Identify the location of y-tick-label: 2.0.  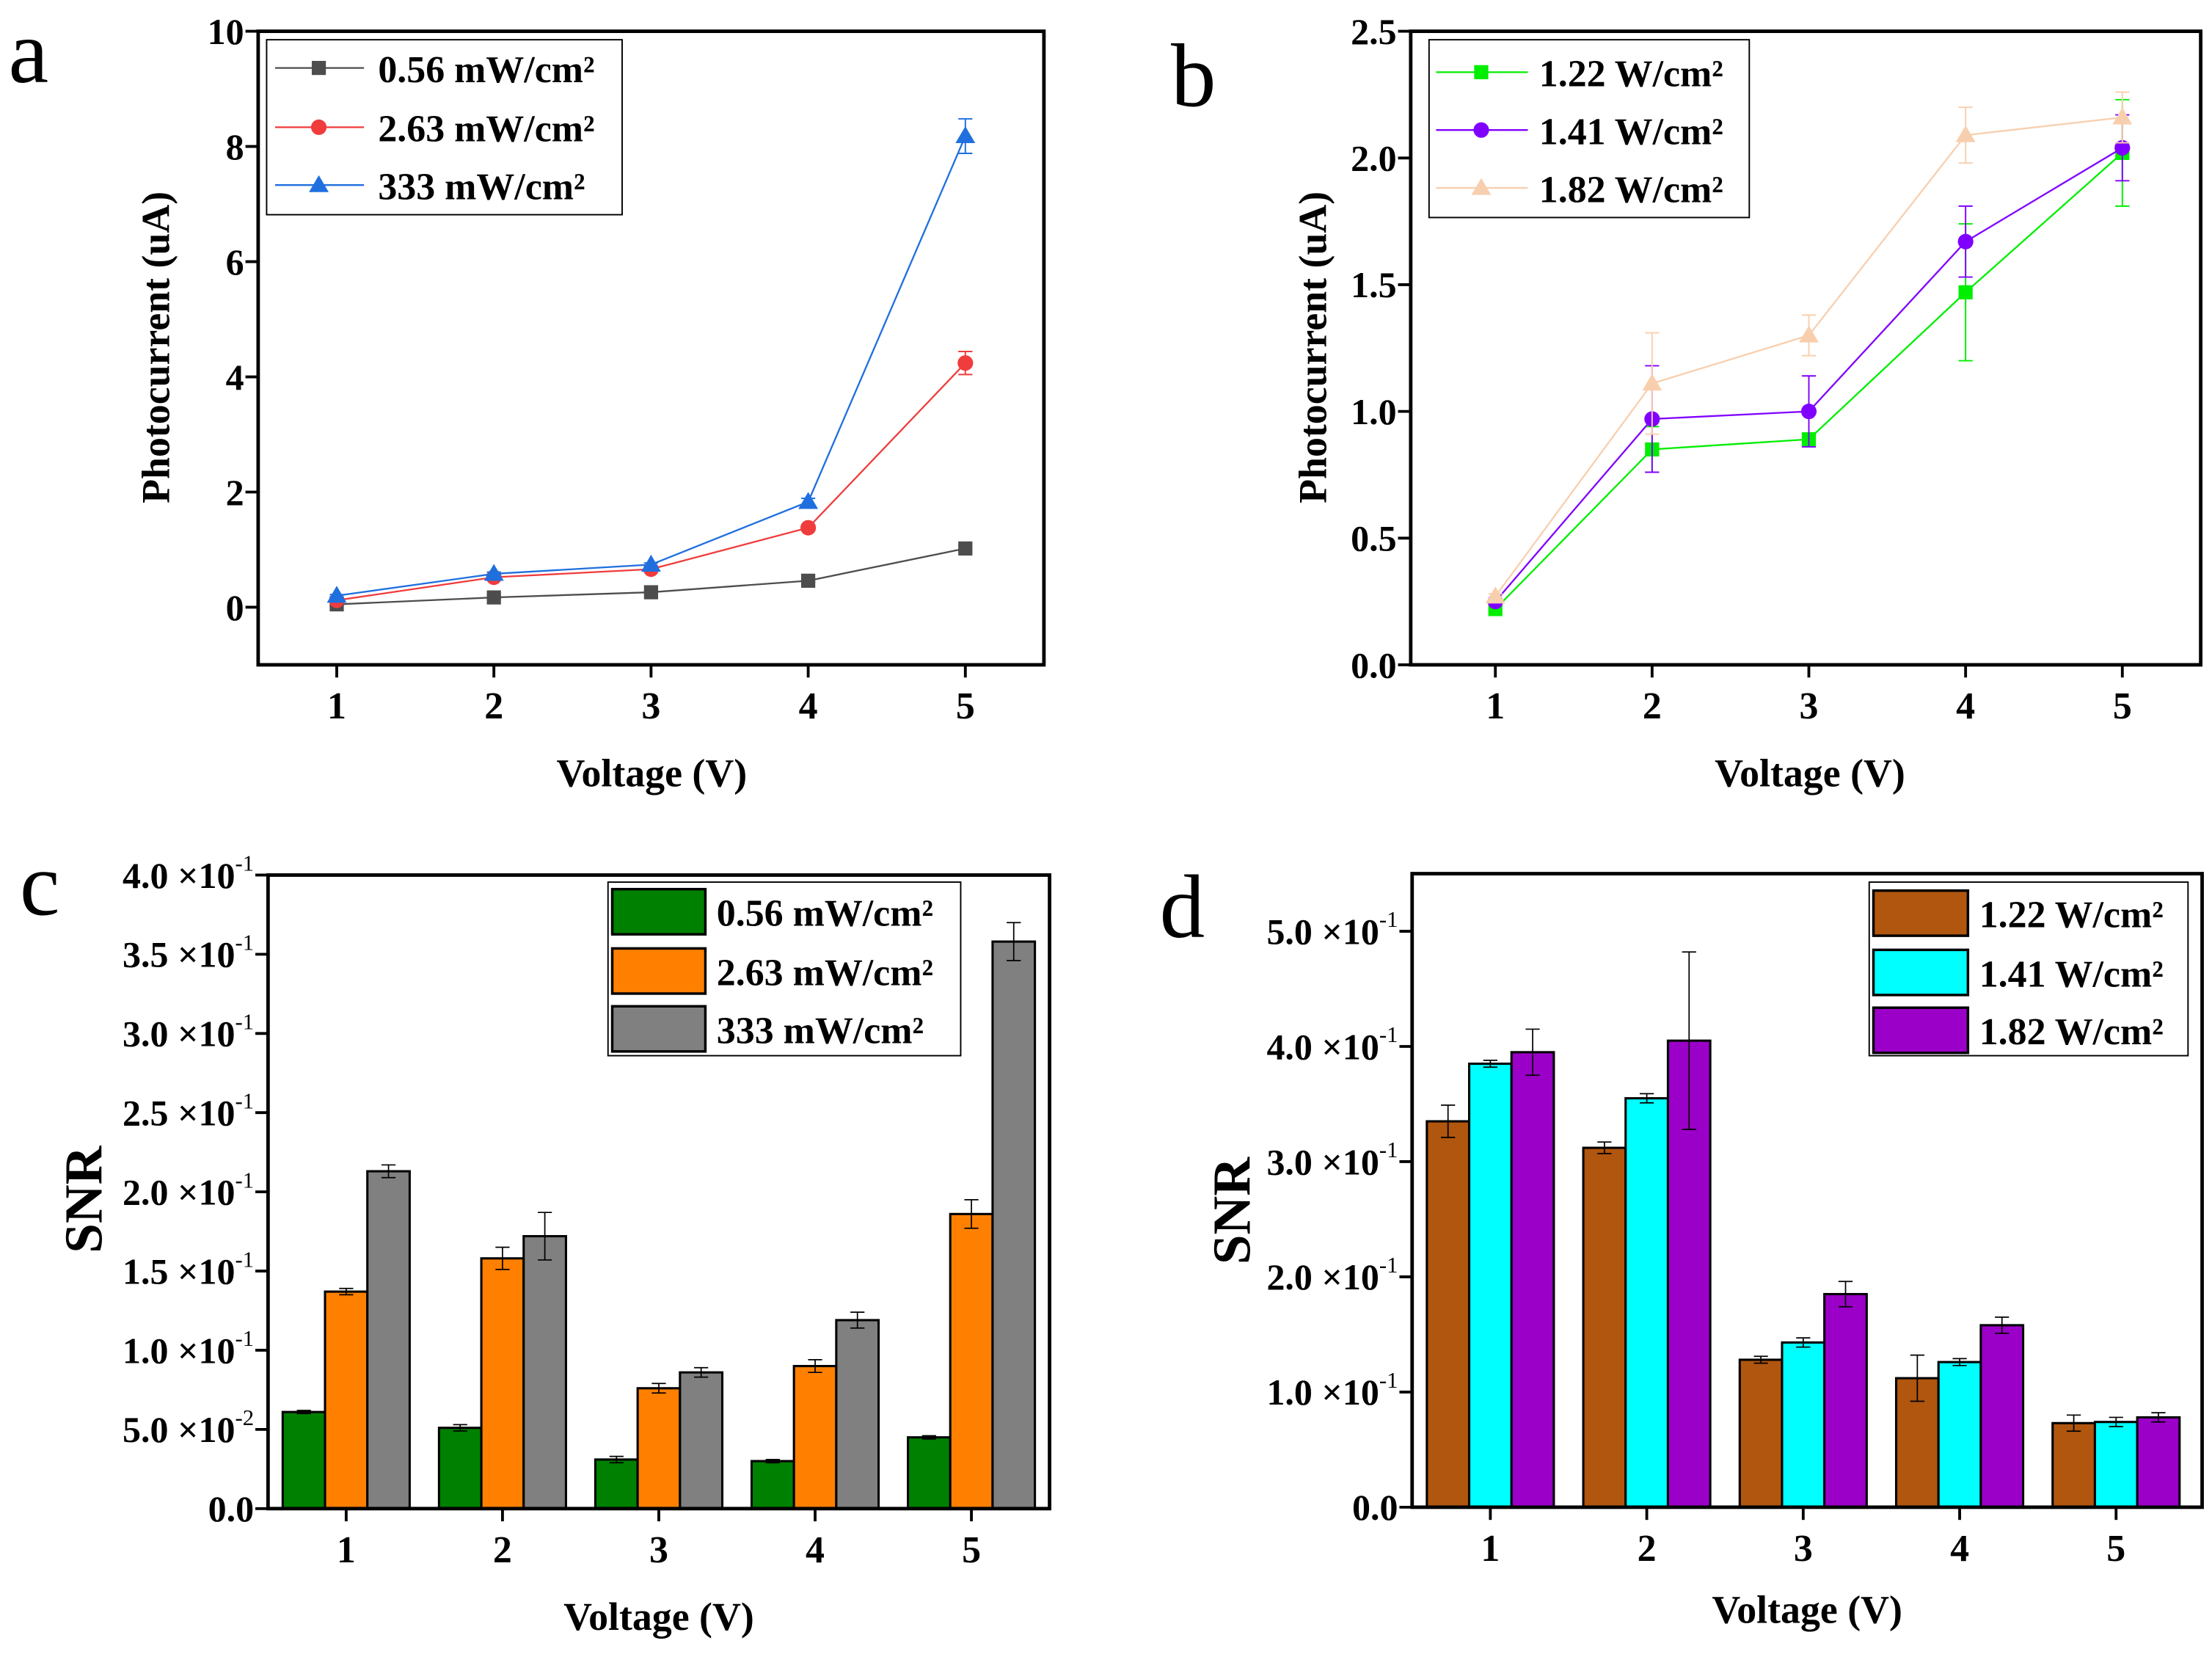
(1373, 158).